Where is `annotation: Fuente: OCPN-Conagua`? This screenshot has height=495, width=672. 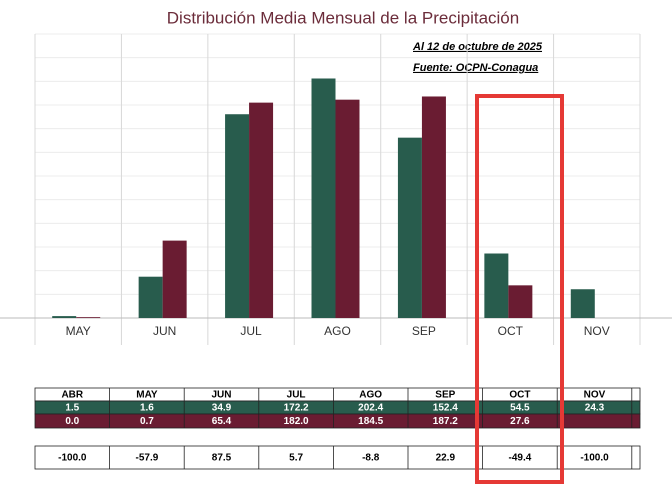
annotation: Fuente: OCPN-Conagua is located at coordinates (475, 68).